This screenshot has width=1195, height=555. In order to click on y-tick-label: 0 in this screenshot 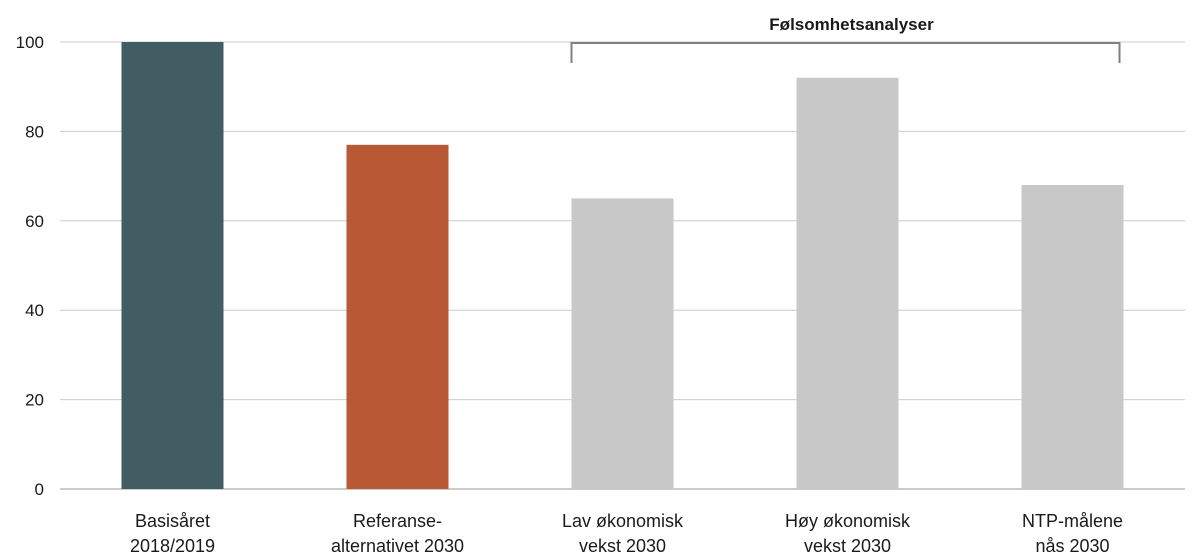, I will do `click(39, 489)`.